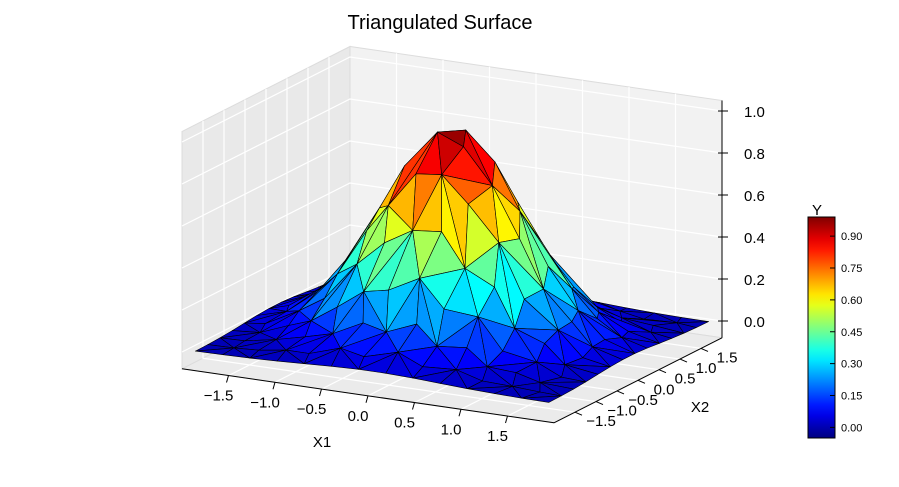 This screenshot has width=899, height=487. I want to click on y-tick-label: −1.5, so click(601, 421).